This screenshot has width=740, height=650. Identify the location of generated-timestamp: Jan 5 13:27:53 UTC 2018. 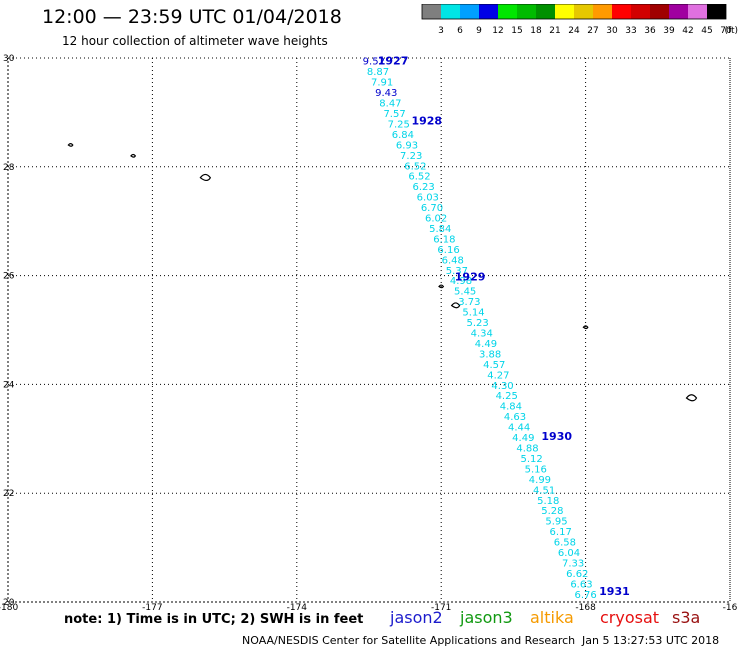
(651, 640).